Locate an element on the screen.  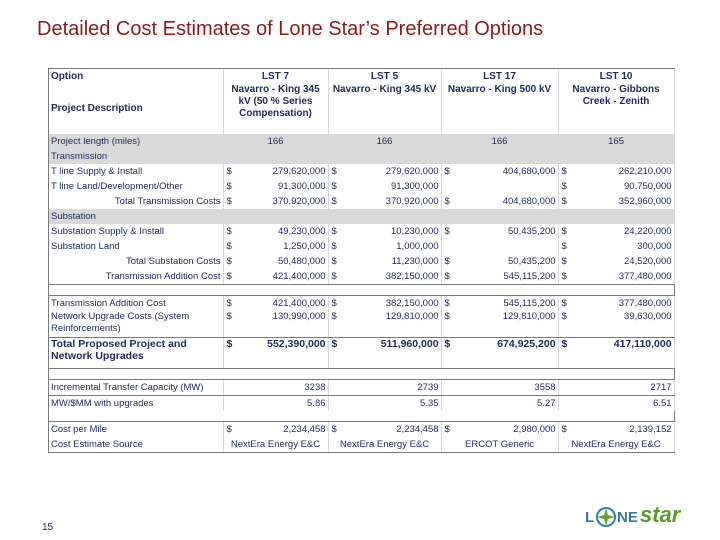
option-id: LST 10 is located at coordinates (616, 76).